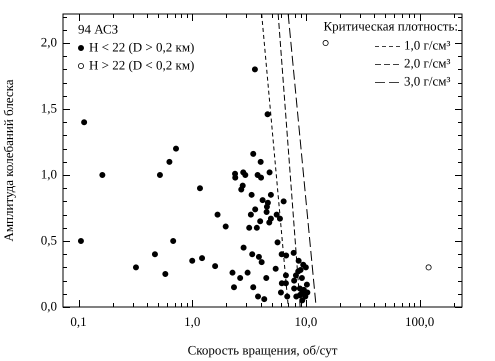 This screenshot has height=361, width=495. I want to click on legend-label: 2,0 г/см³, so click(427, 62).